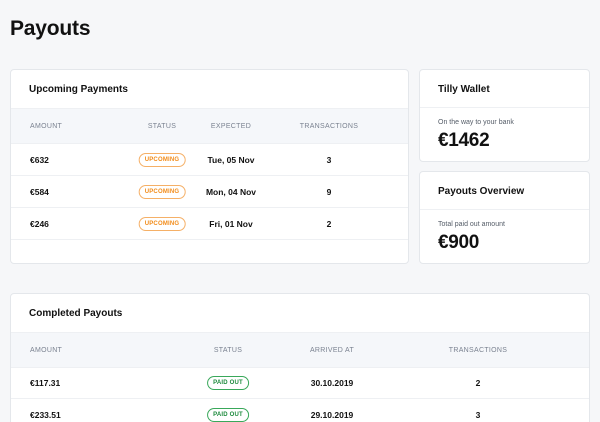 This screenshot has height=422, width=600. What do you see at coordinates (300, 350) in the screenshot?
I see `completed-table-header: AMOUNT STATUS ARRIVED AT TRANSACTIONS` at bounding box center [300, 350].